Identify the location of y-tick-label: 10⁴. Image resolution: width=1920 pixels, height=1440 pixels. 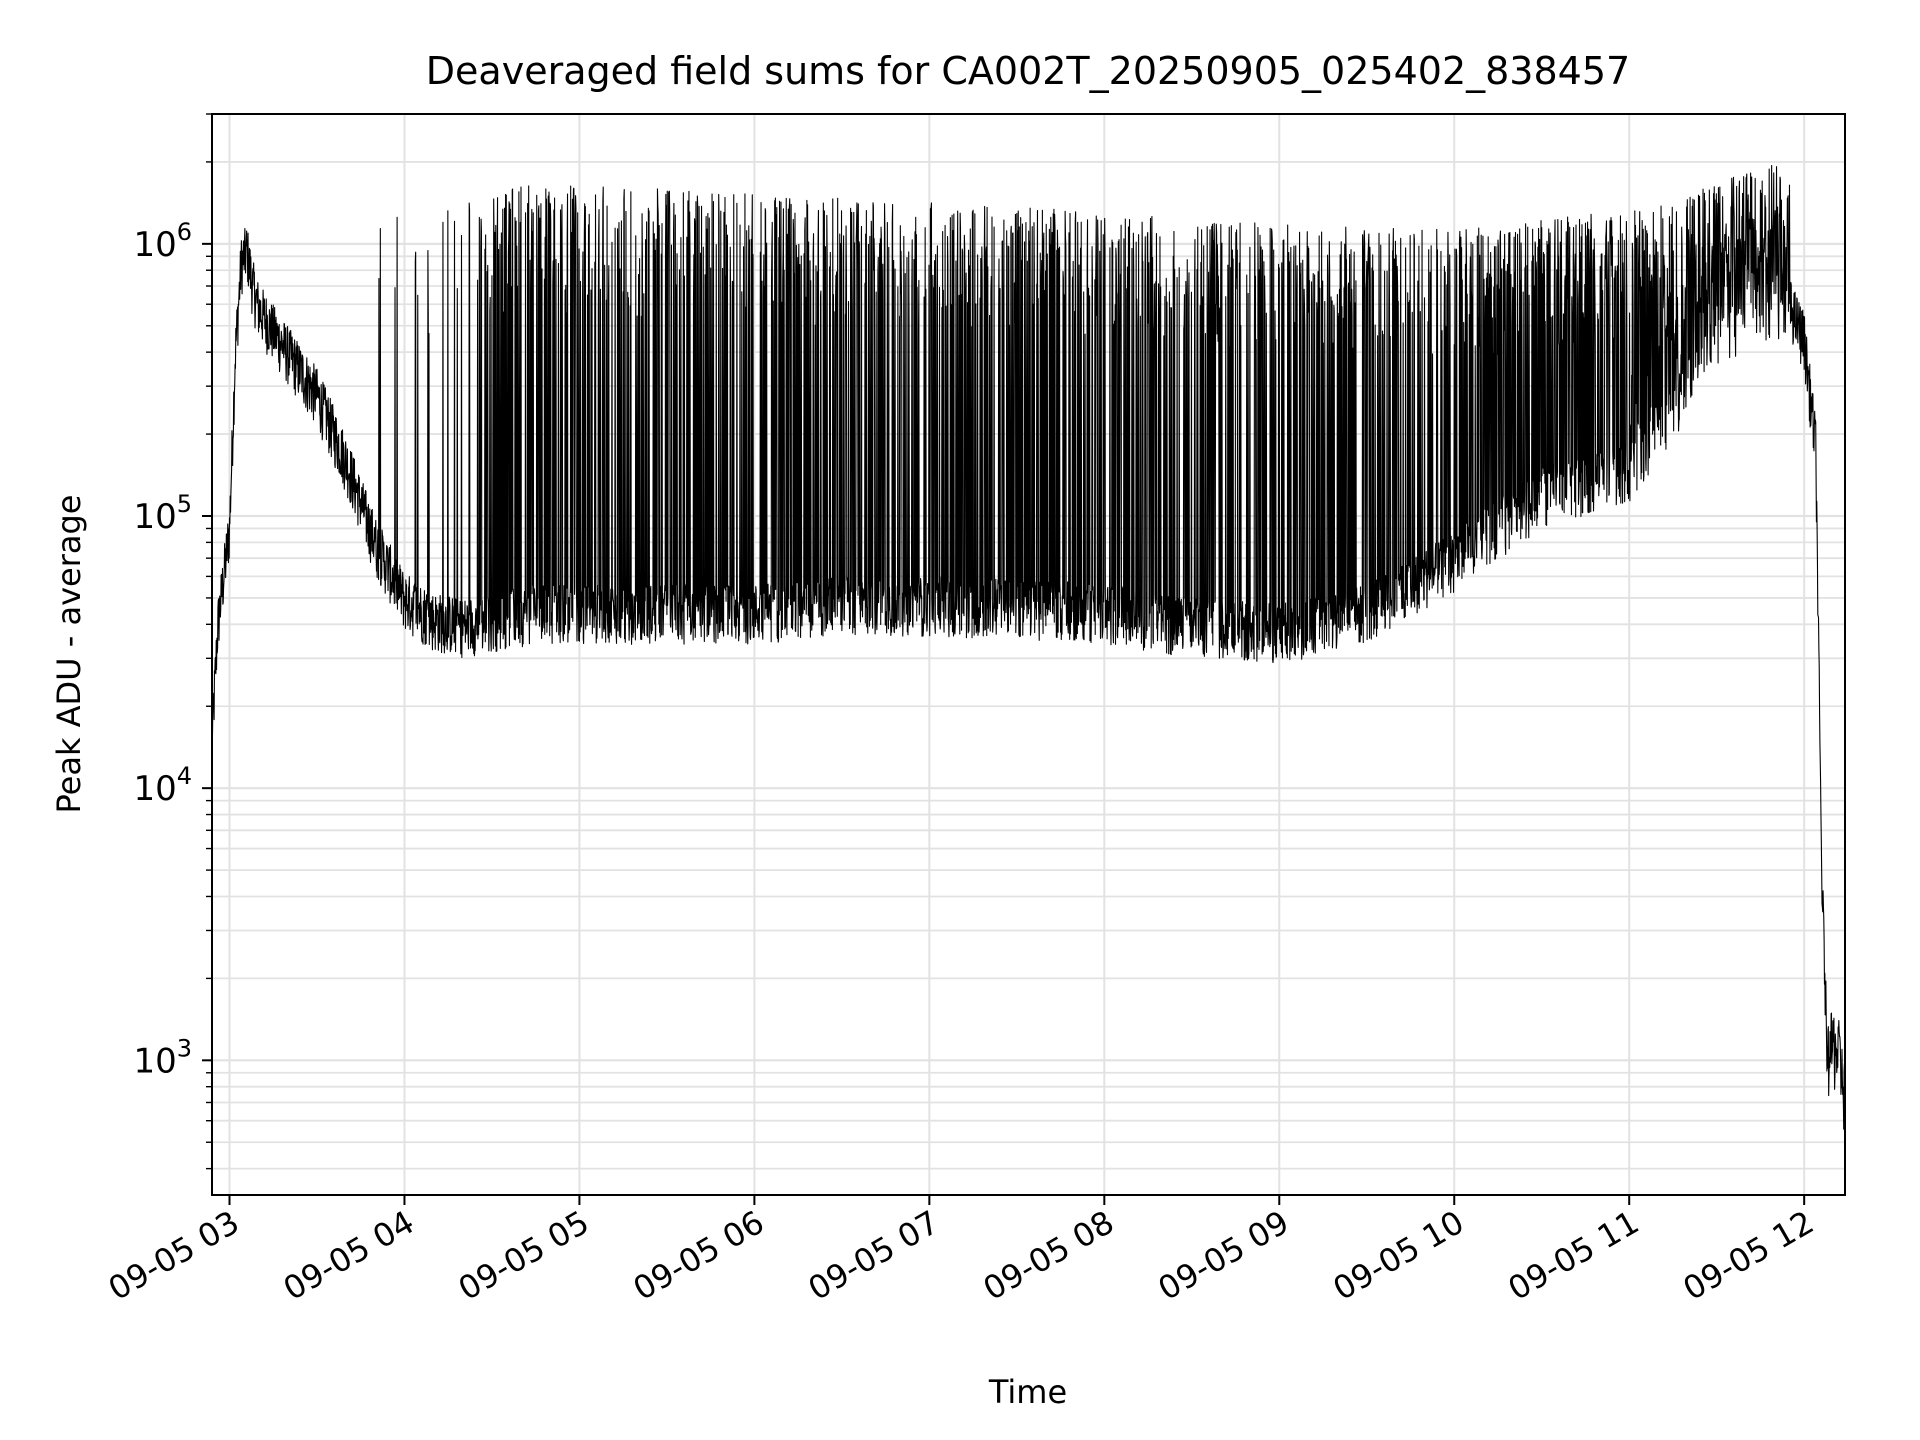
(162, 785).